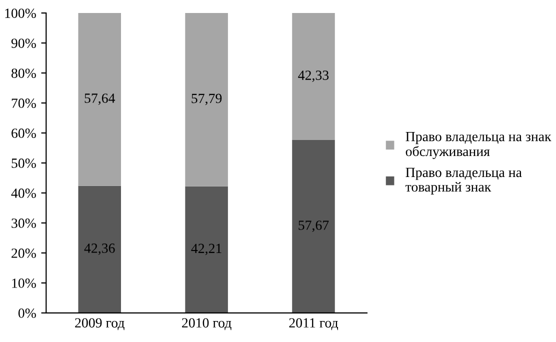  Describe the element at coordinates (24, 253) in the screenshot. I see `y-tick-label: 20%` at that location.